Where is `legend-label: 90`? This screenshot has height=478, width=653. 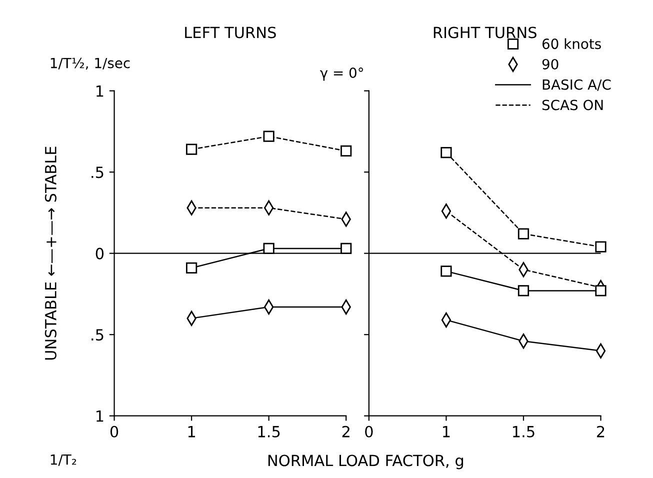
legend-label: 90 is located at coordinates (550, 64).